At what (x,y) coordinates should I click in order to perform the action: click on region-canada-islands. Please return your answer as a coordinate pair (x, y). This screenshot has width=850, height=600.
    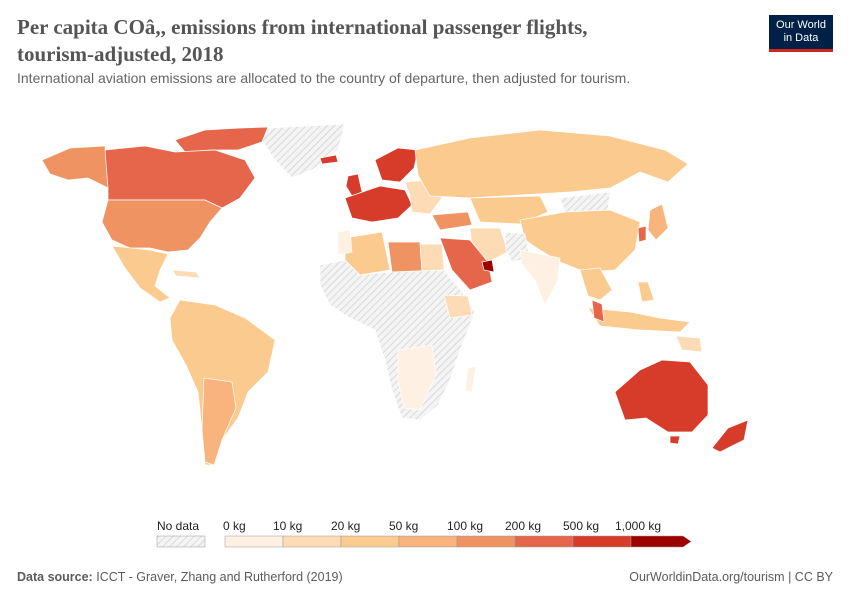
    Looking at the image, I should click on (221, 139).